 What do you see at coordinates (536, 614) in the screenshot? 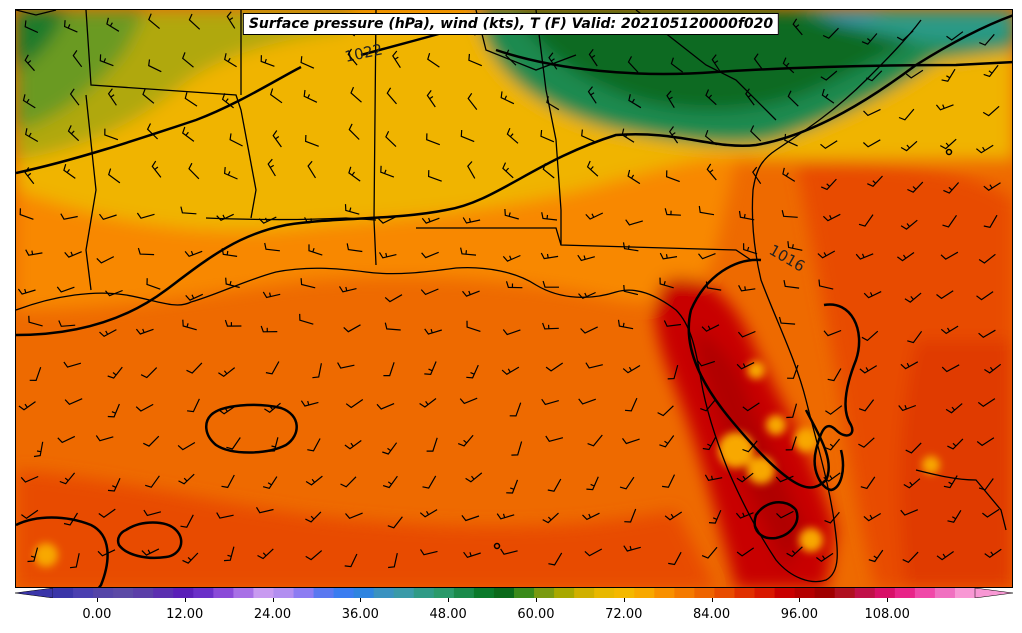
I see `colorbar-tick-label: 60.00` at bounding box center [536, 614].